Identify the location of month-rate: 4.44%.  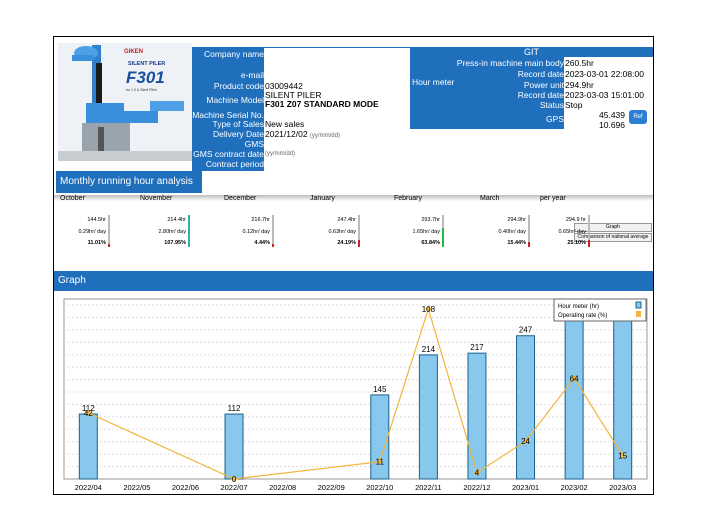
(262, 243).